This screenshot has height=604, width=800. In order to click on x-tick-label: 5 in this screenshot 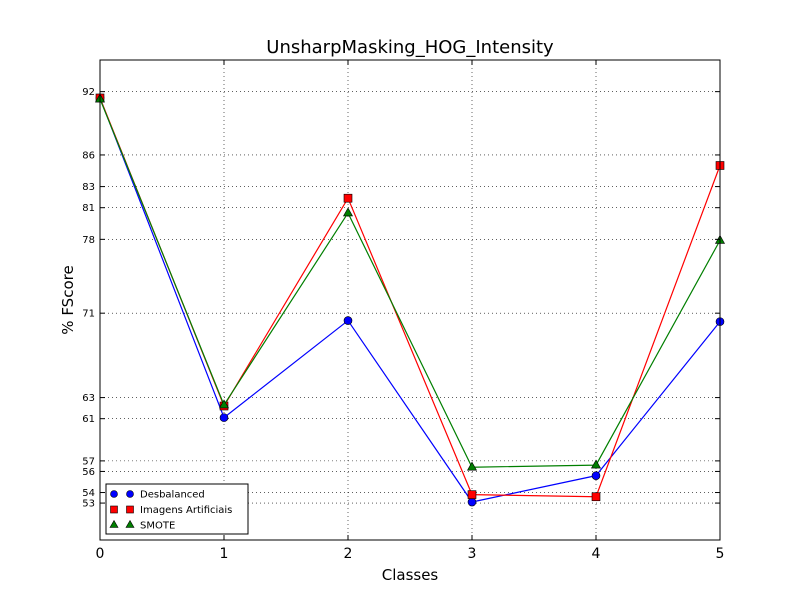, I will do `click(720, 554)`.